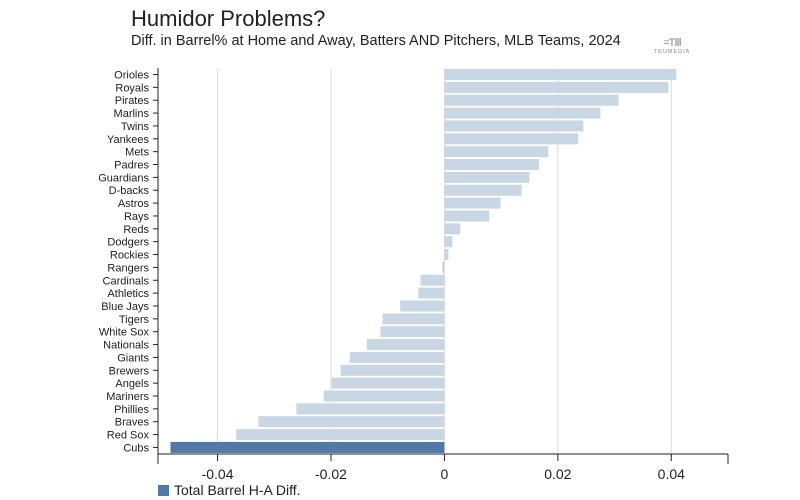 The width and height of the screenshot is (800, 500). I want to click on bar-twins, so click(514, 126).